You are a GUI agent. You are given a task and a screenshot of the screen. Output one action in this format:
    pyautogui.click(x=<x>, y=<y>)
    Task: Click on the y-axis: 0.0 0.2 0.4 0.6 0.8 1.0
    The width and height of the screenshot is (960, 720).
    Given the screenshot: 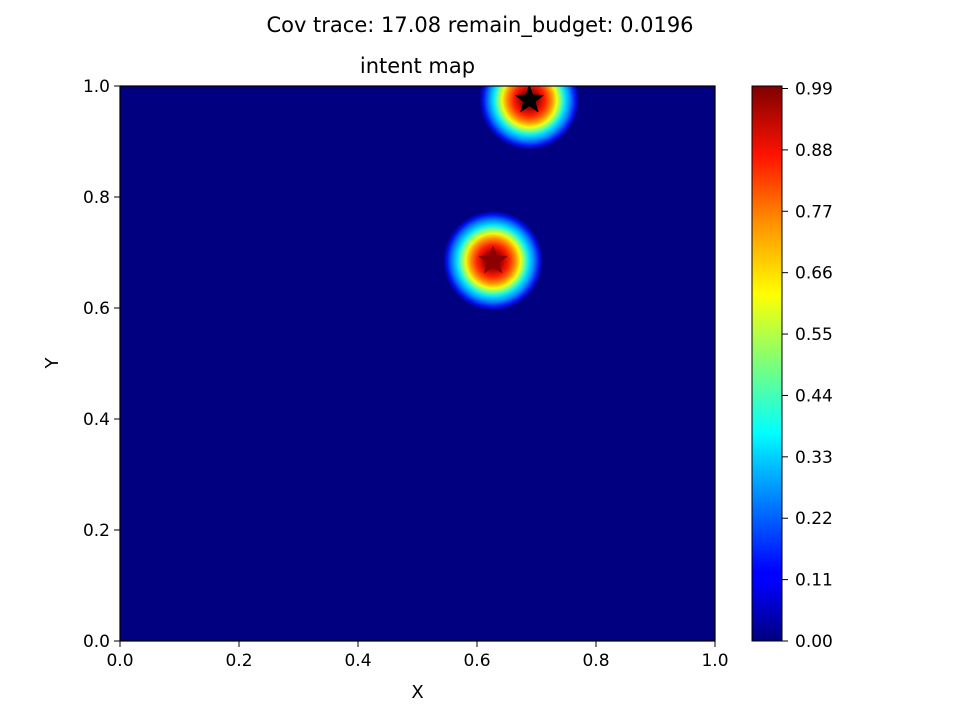 What is the action you would take?
    pyautogui.click(x=101, y=364)
    